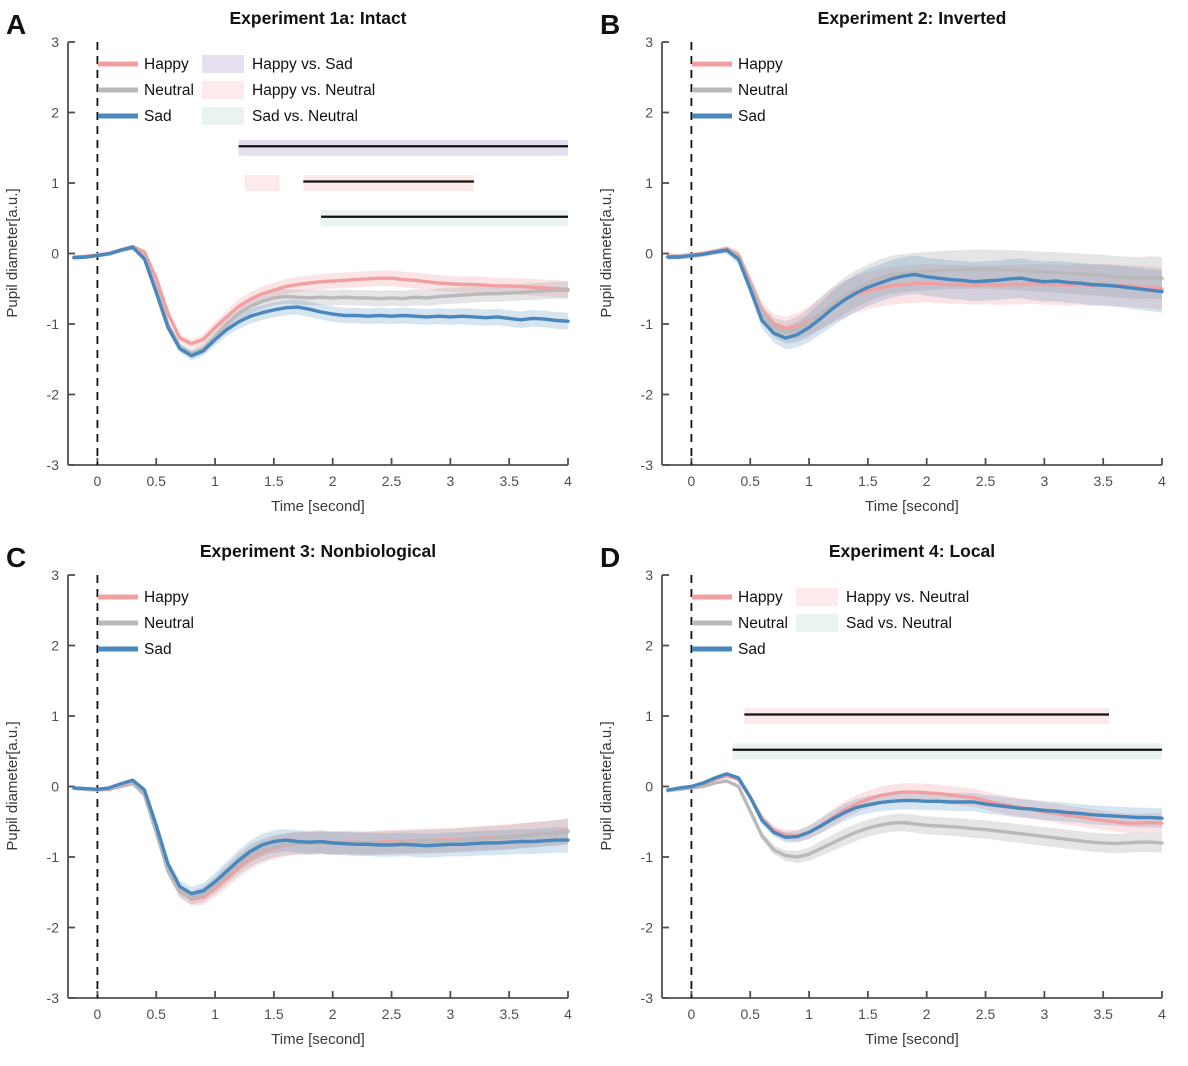 The height and width of the screenshot is (1066, 1188). What do you see at coordinates (388, 183) in the screenshot?
I see `sig-band-happy-vs-neutral` at bounding box center [388, 183].